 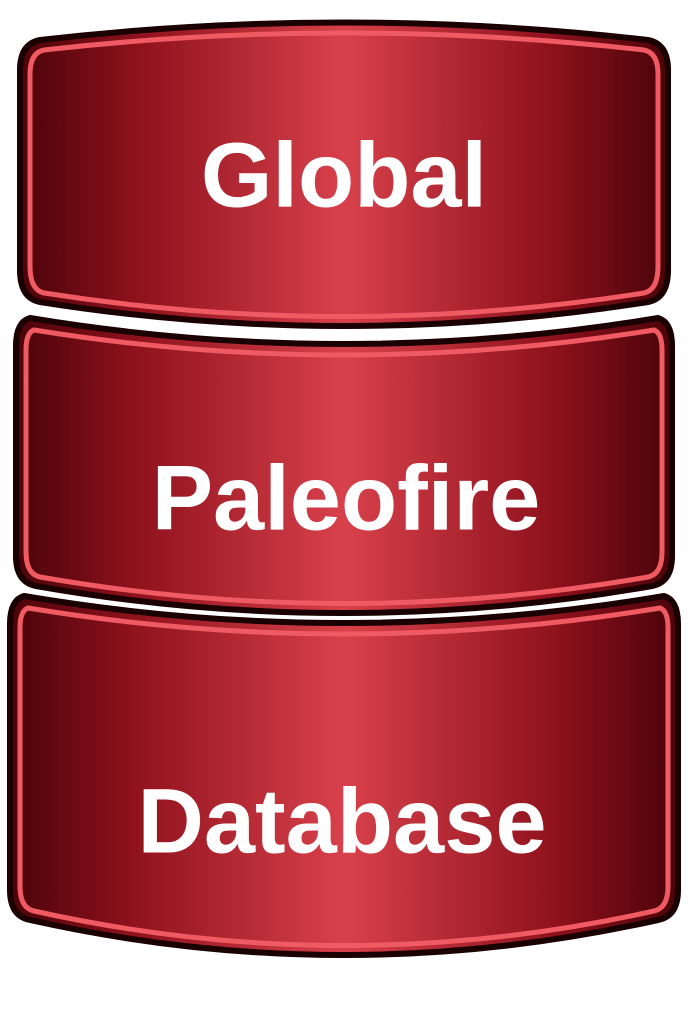 I want to click on segment-label-global: Global, so click(x=344, y=175).